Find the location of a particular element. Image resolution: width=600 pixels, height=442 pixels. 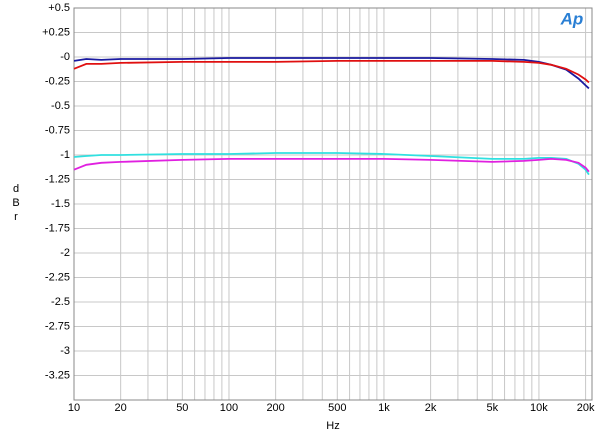

x-tick-label: 1k is located at coordinates (384, 408).